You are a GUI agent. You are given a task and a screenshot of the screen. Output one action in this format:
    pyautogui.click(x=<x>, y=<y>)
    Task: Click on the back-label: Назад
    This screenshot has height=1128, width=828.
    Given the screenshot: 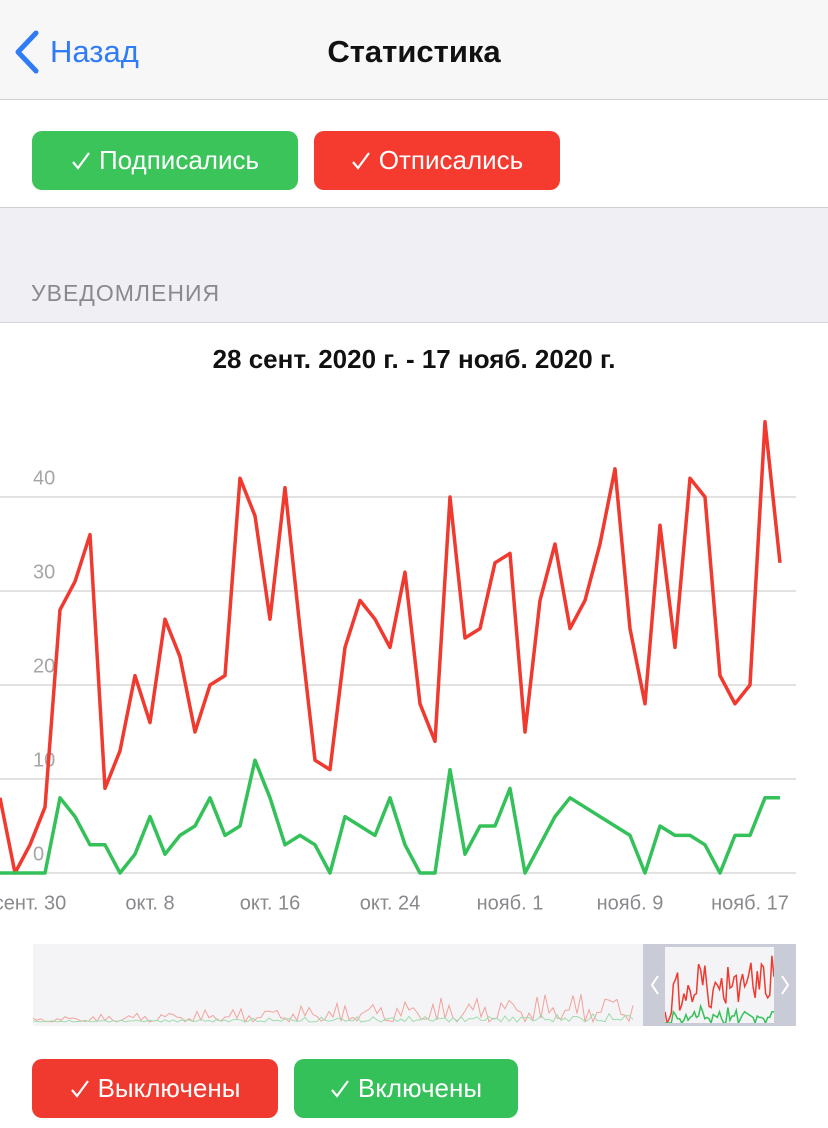 What is the action you would take?
    pyautogui.click(x=94, y=51)
    